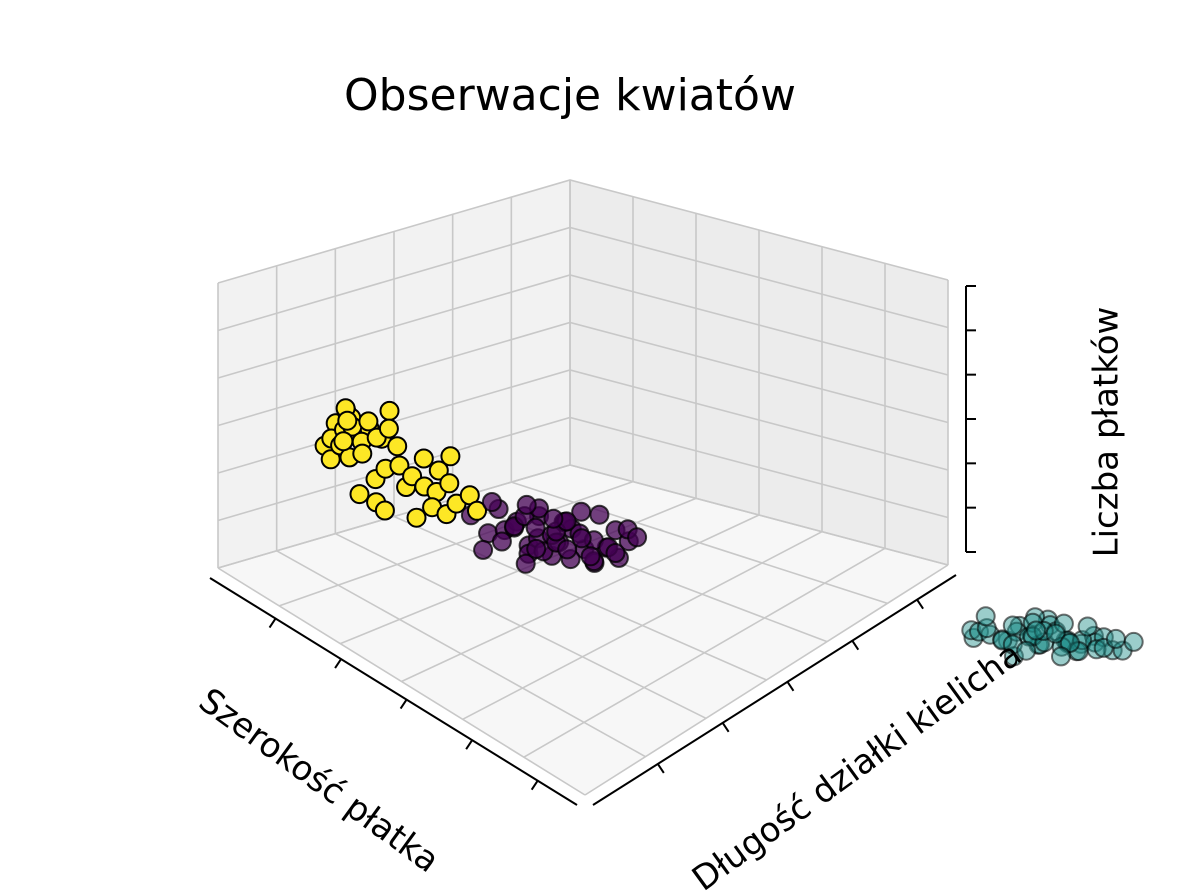 This screenshot has width=1195, height=896. I want to click on chart-title: Obserwacje kwiatów, so click(570, 95).